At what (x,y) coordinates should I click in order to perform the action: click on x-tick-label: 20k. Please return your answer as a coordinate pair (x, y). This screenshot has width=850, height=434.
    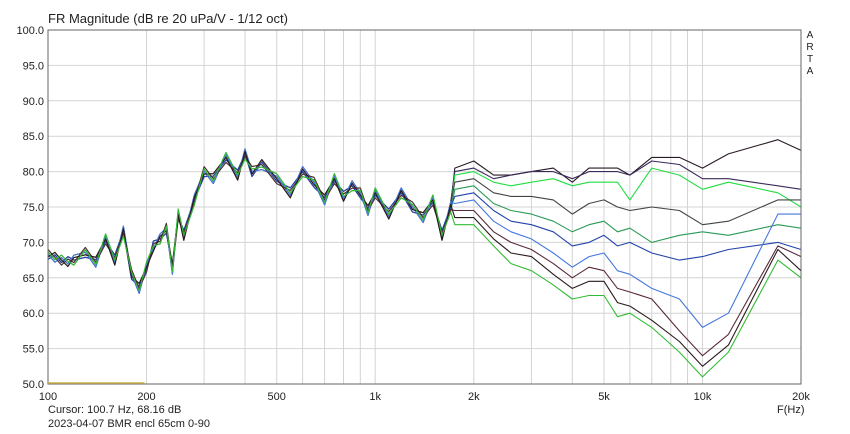
    Looking at the image, I should click on (801, 397).